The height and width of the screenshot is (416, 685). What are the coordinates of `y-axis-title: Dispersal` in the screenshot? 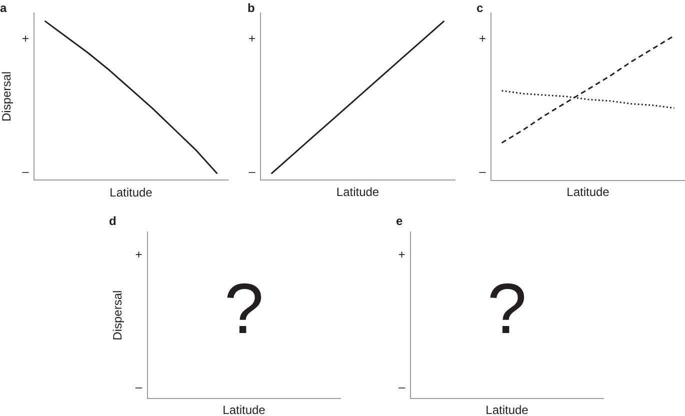 It's located at (7, 96).